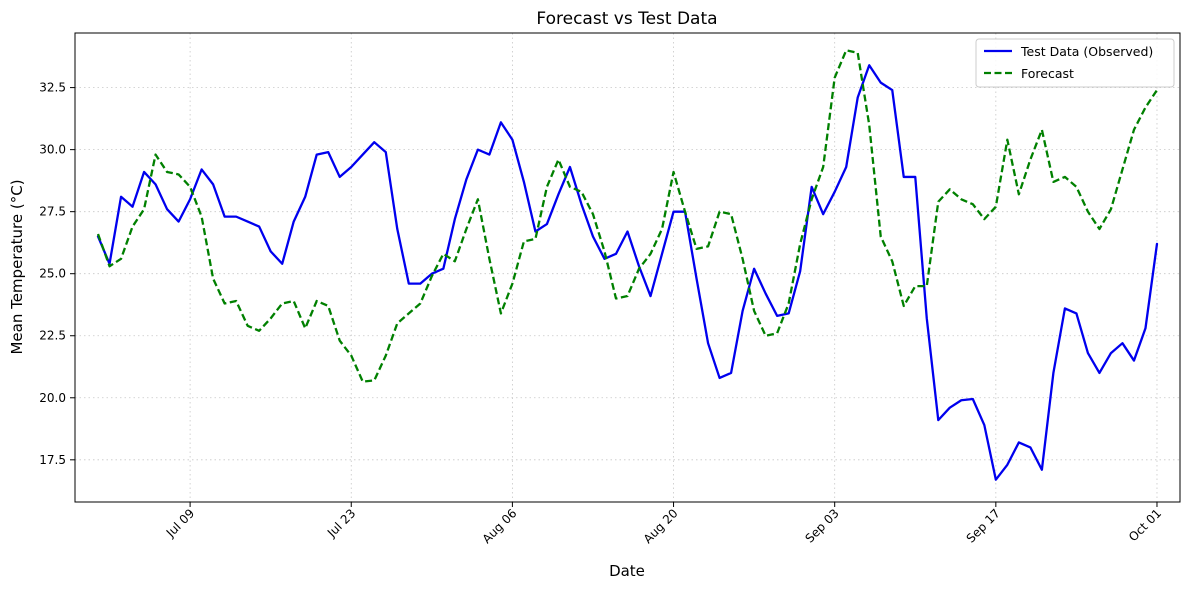  What do you see at coordinates (52, 212) in the screenshot?
I see `y-tick-label: 27.5` at bounding box center [52, 212].